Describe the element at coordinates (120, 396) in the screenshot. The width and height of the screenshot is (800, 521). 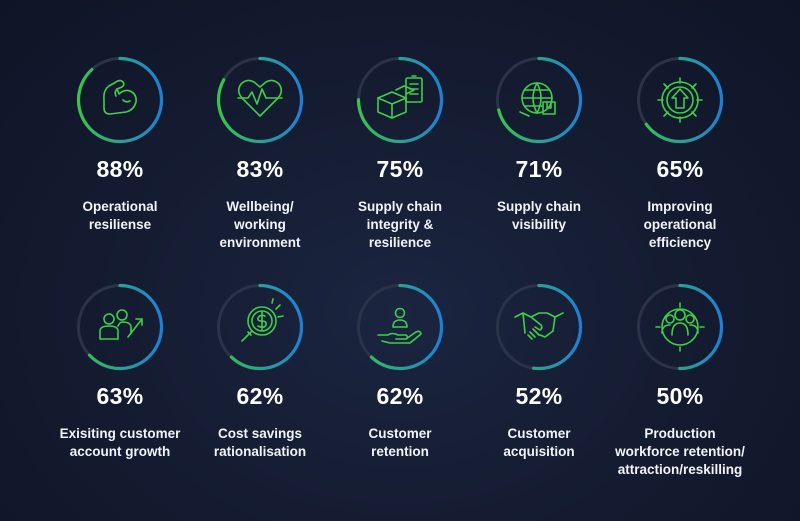
I see `stat-value: 63%` at that location.